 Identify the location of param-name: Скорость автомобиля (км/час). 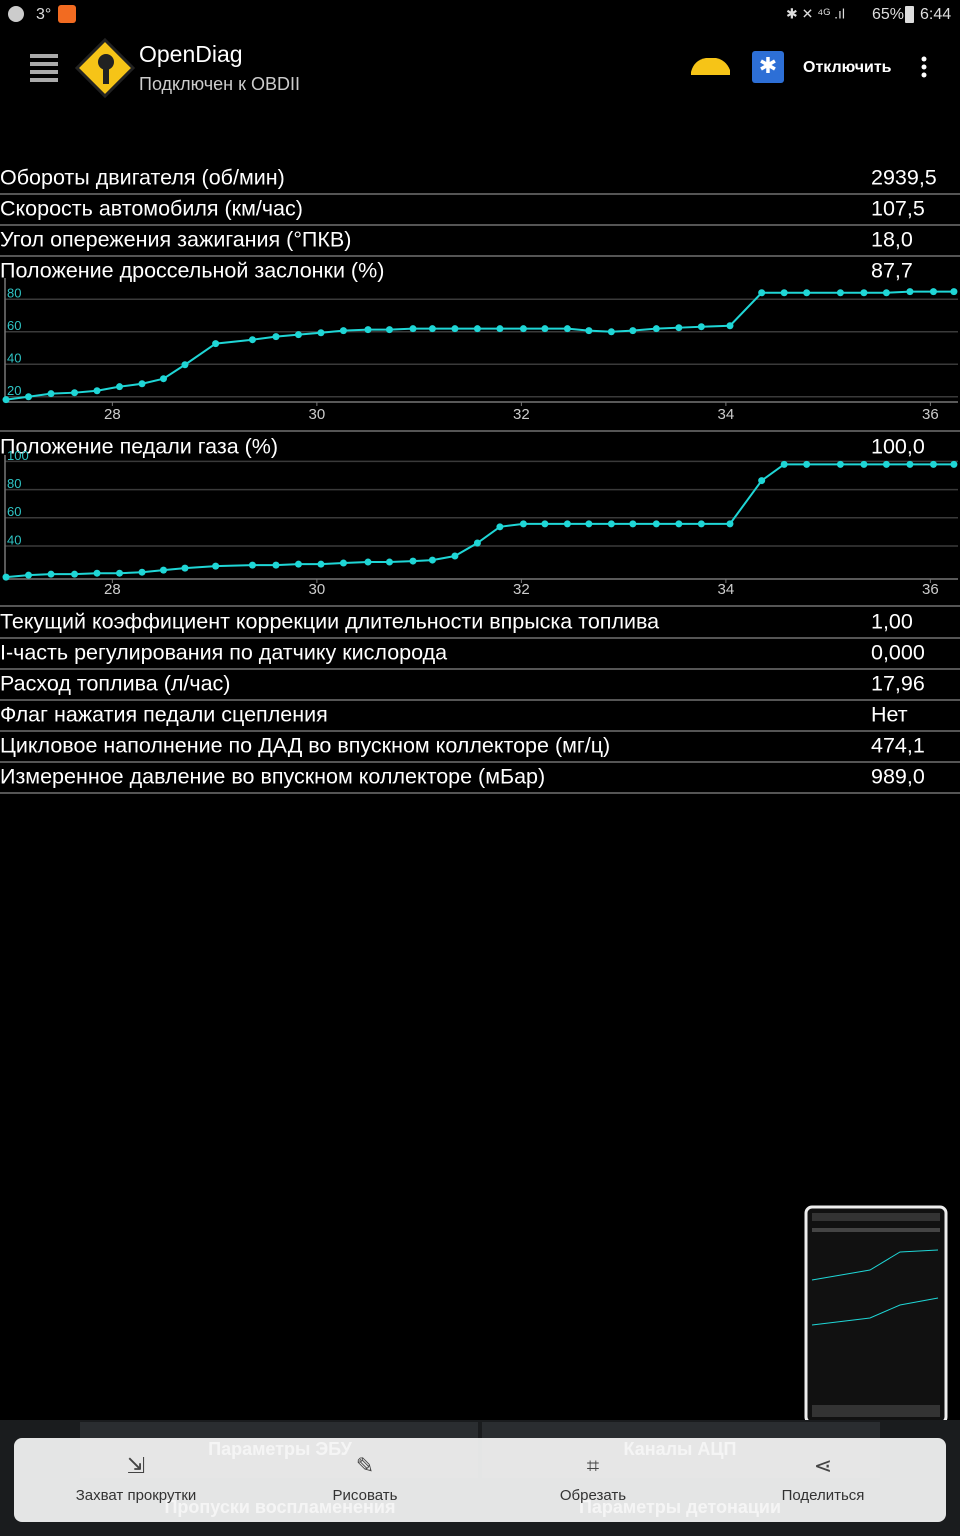
(151, 209).